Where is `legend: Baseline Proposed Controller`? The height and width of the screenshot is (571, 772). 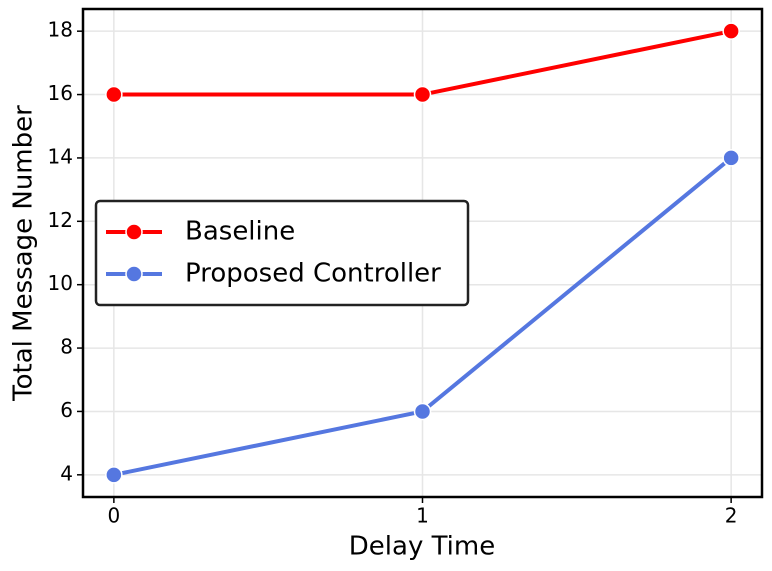
legend: Baseline Proposed Controller is located at coordinates (282, 253).